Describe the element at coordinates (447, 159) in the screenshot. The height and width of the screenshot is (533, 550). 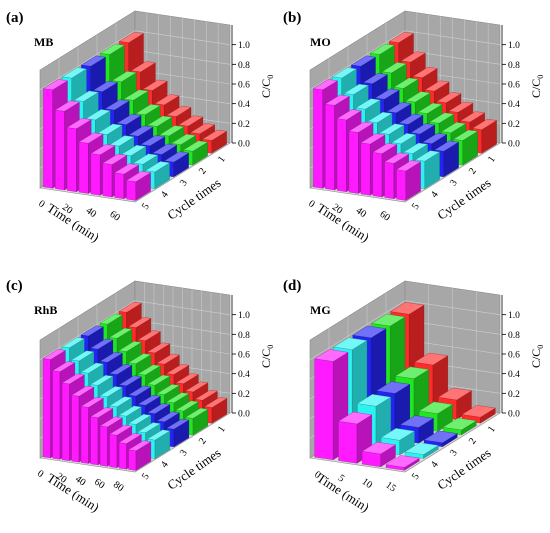
I see `bar-cycle-3-t70` at that location.